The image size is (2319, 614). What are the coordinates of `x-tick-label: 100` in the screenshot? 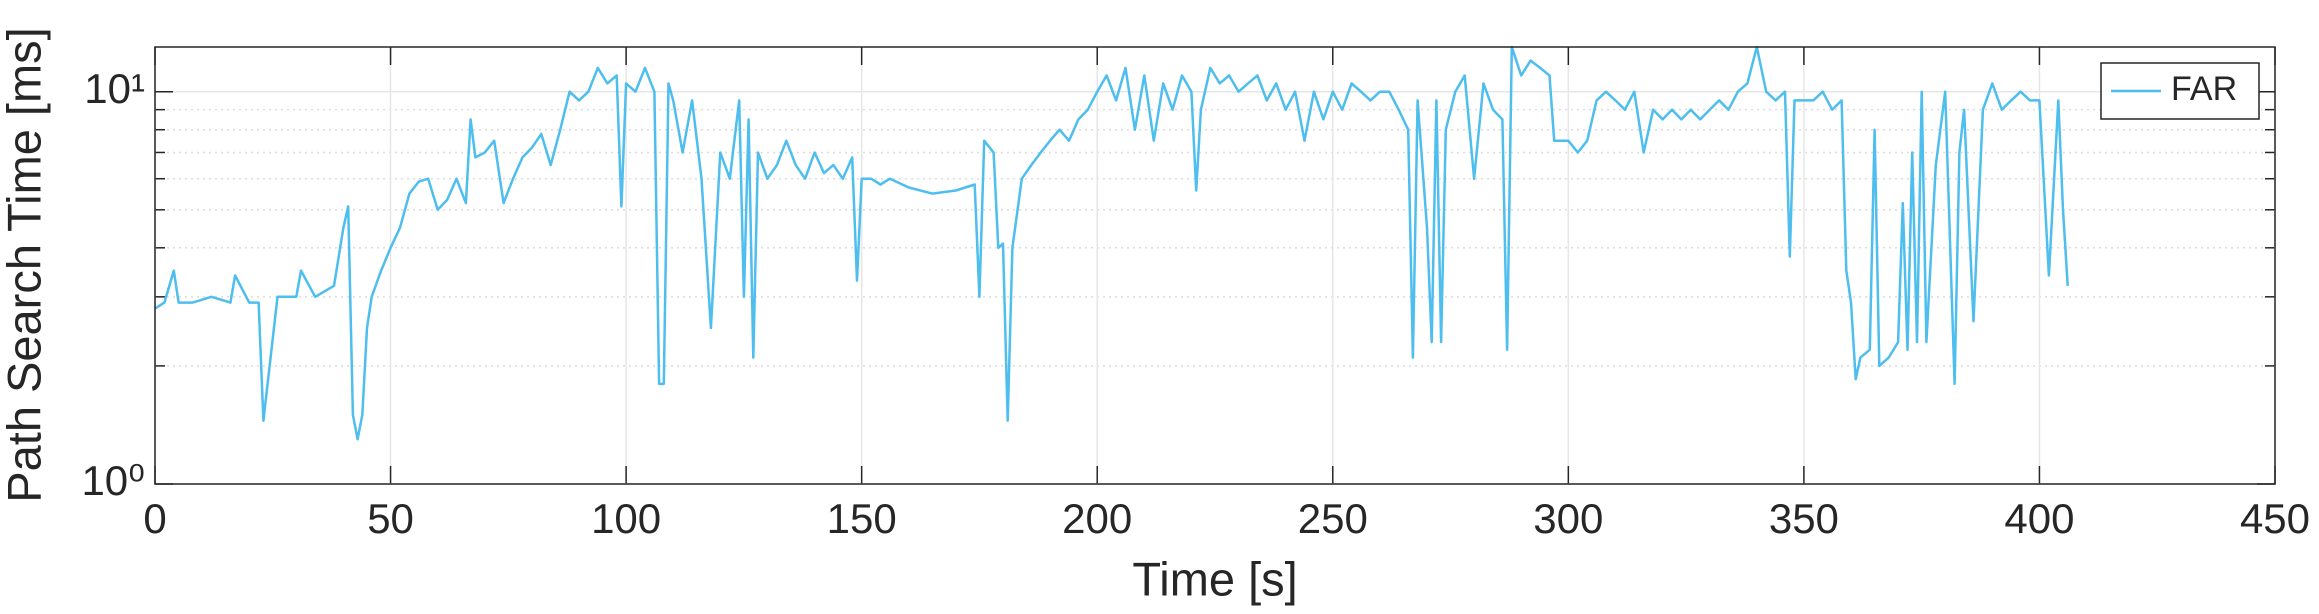 It's located at (626, 518).